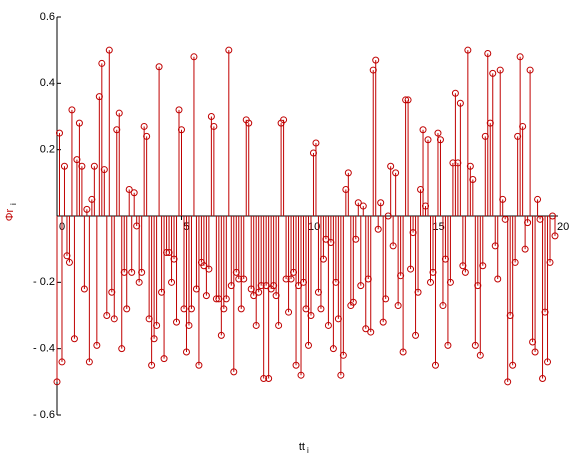  What do you see at coordinates (13, 204) in the screenshot?
I see `y-axis-label-sub: i` at bounding box center [13, 204].